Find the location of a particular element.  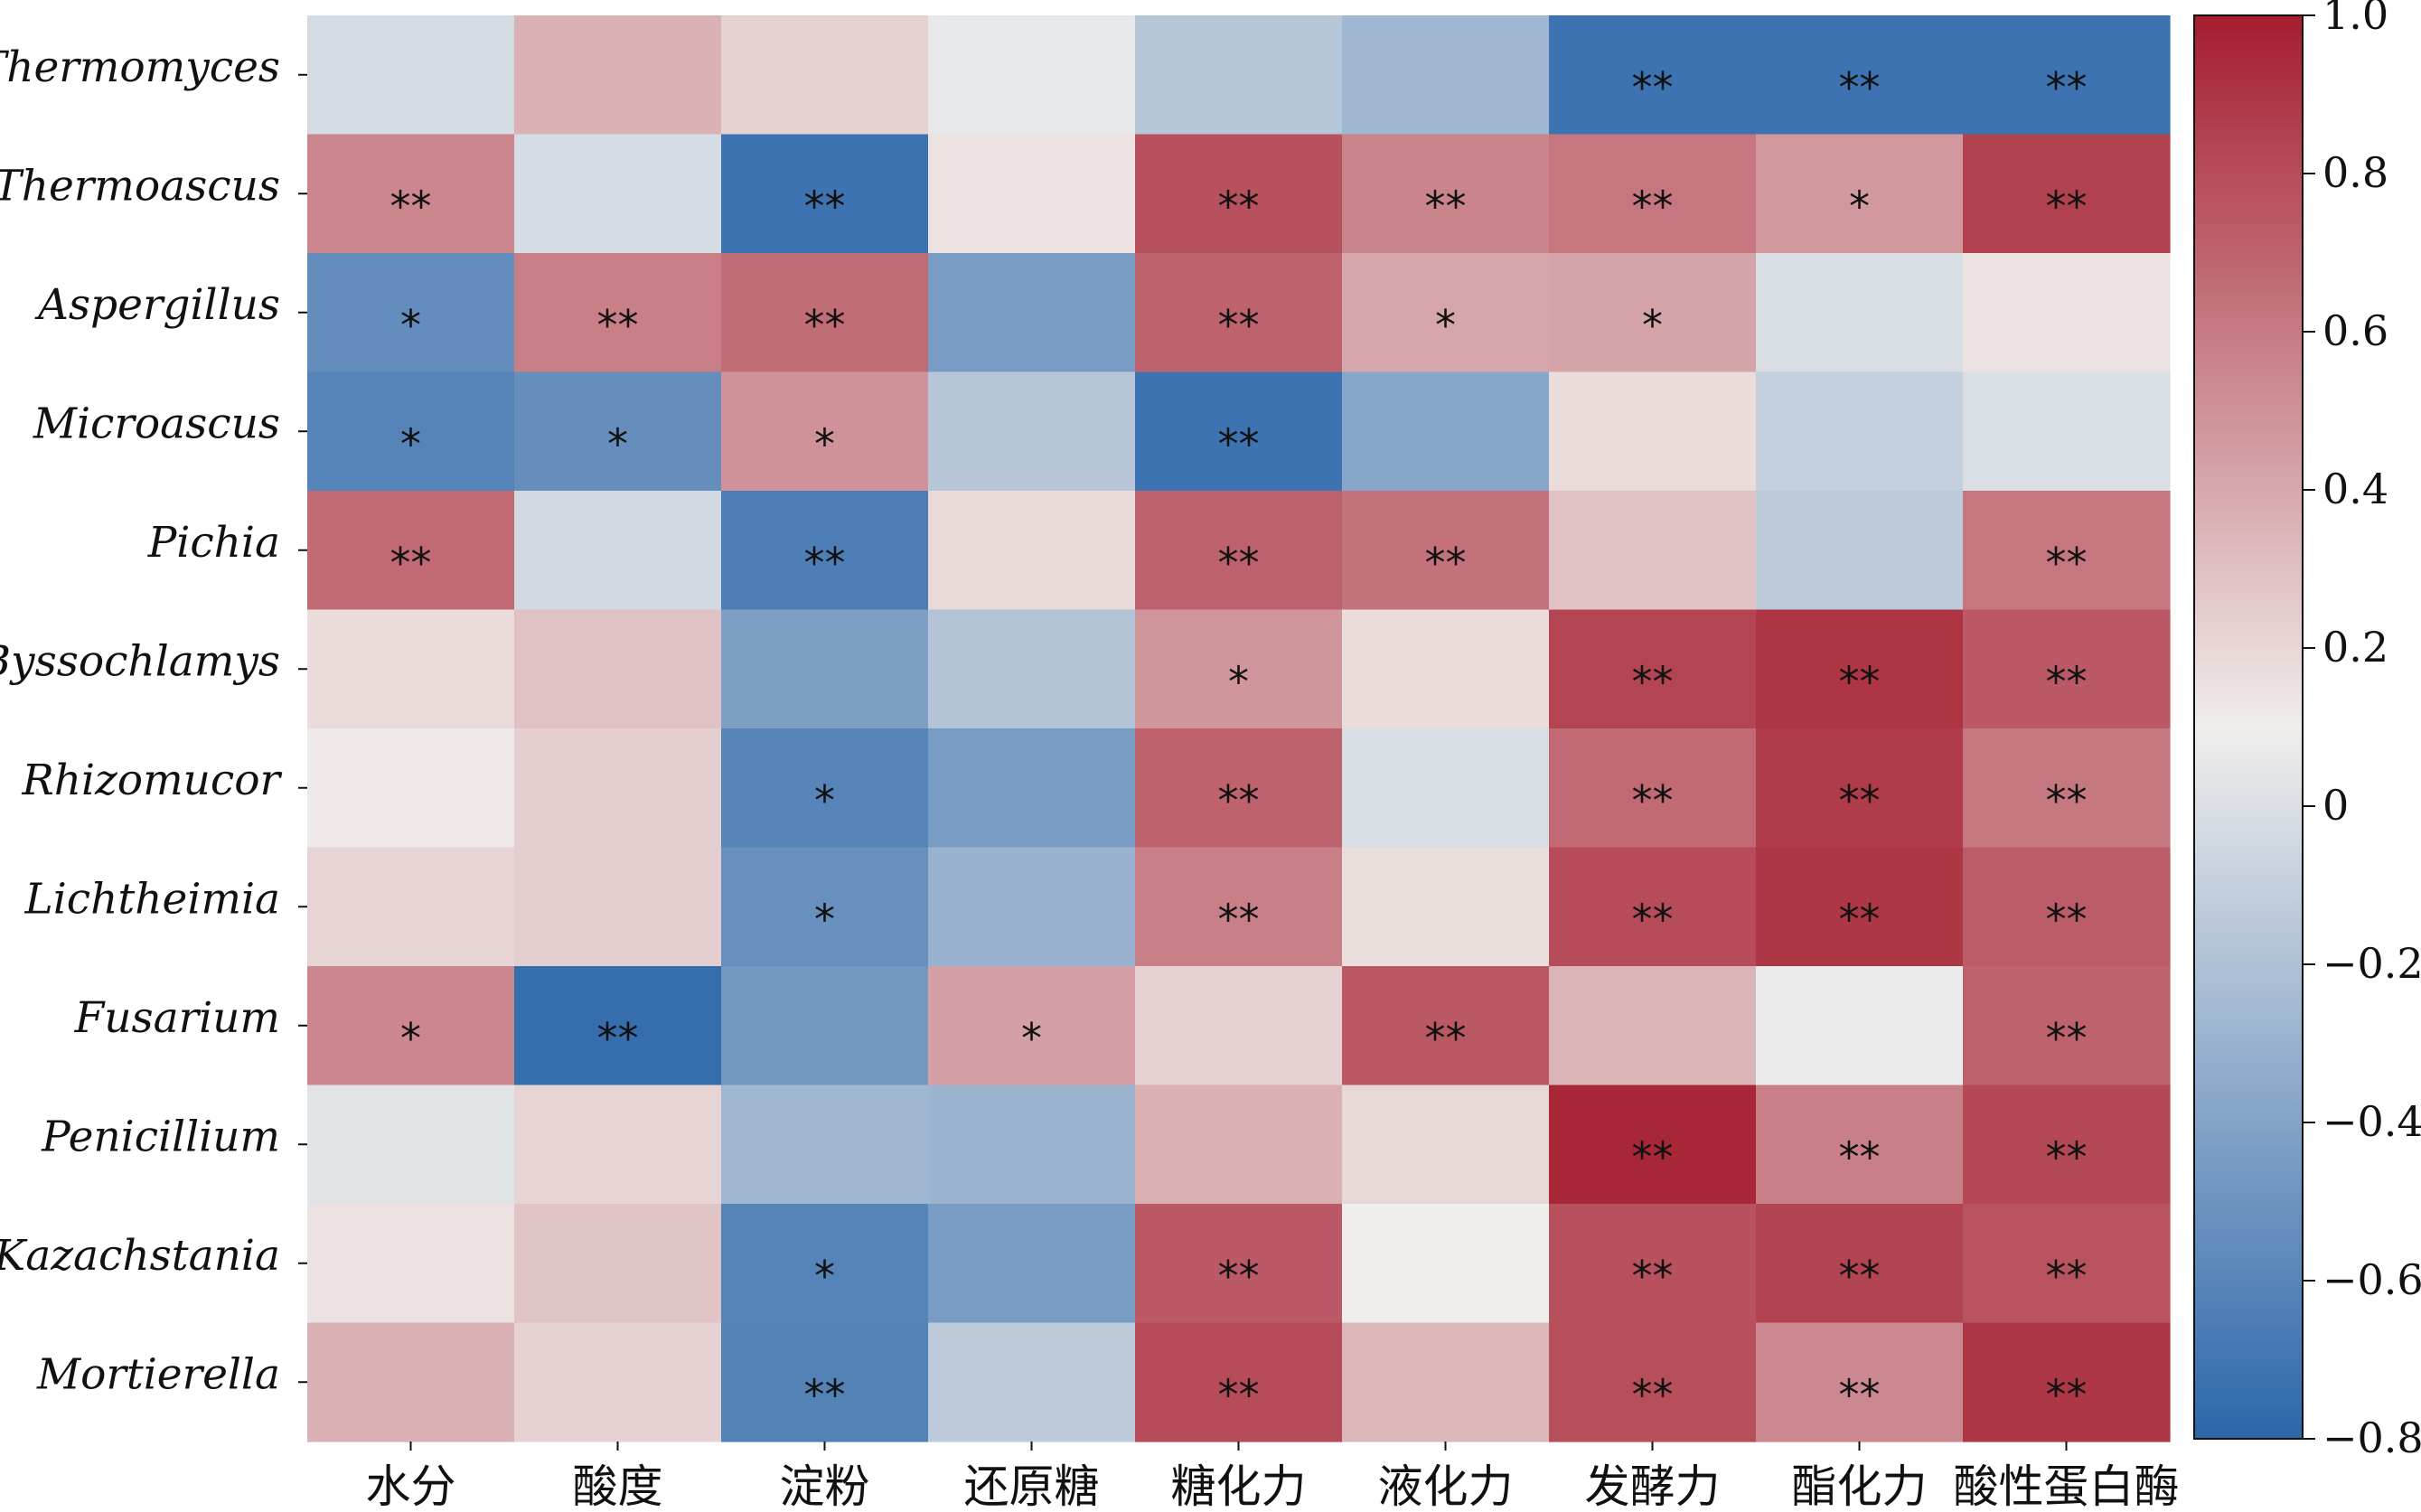

colorbar-frame is located at coordinates (2248, 727).